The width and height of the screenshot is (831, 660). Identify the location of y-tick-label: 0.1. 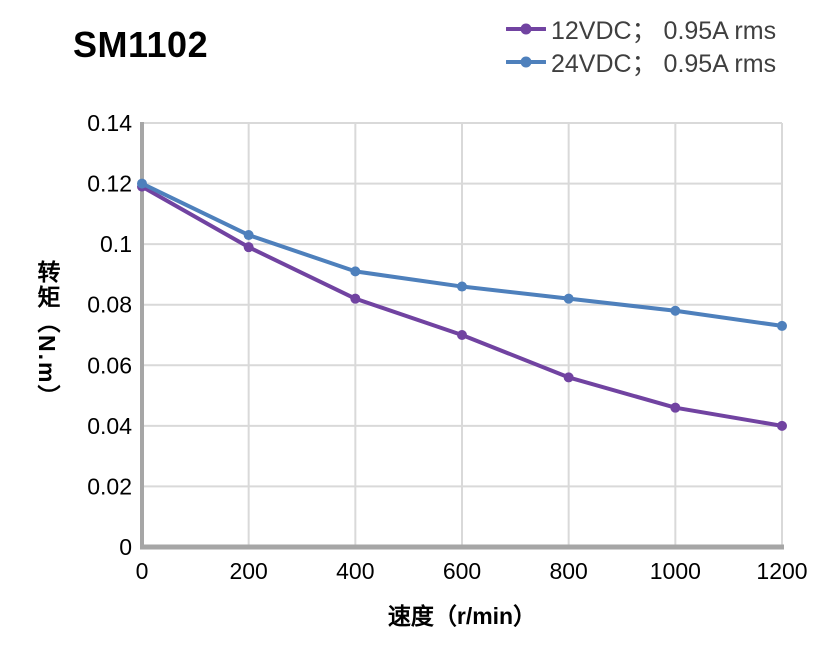
(116, 244).